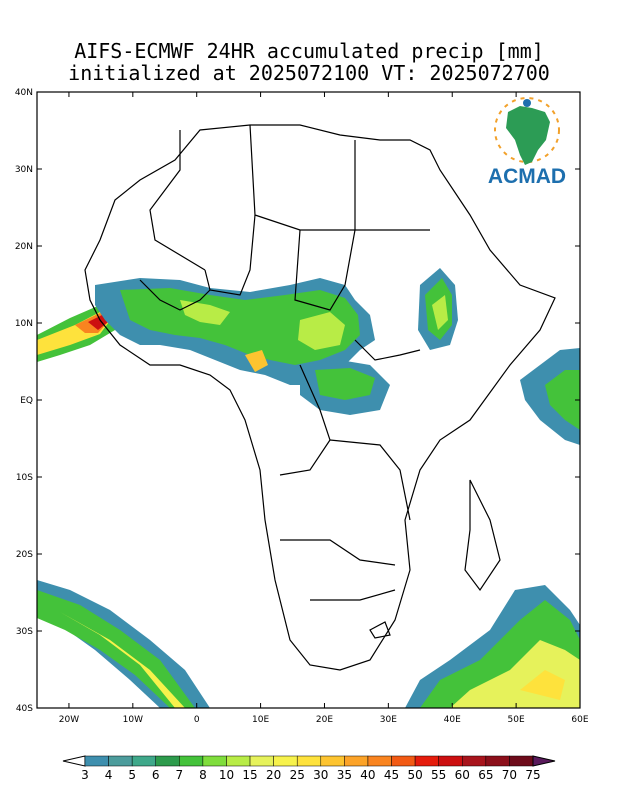  Describe the element at coordinates (438, 775) in the screenshot. I see `colorbar-label: 55` at that location.